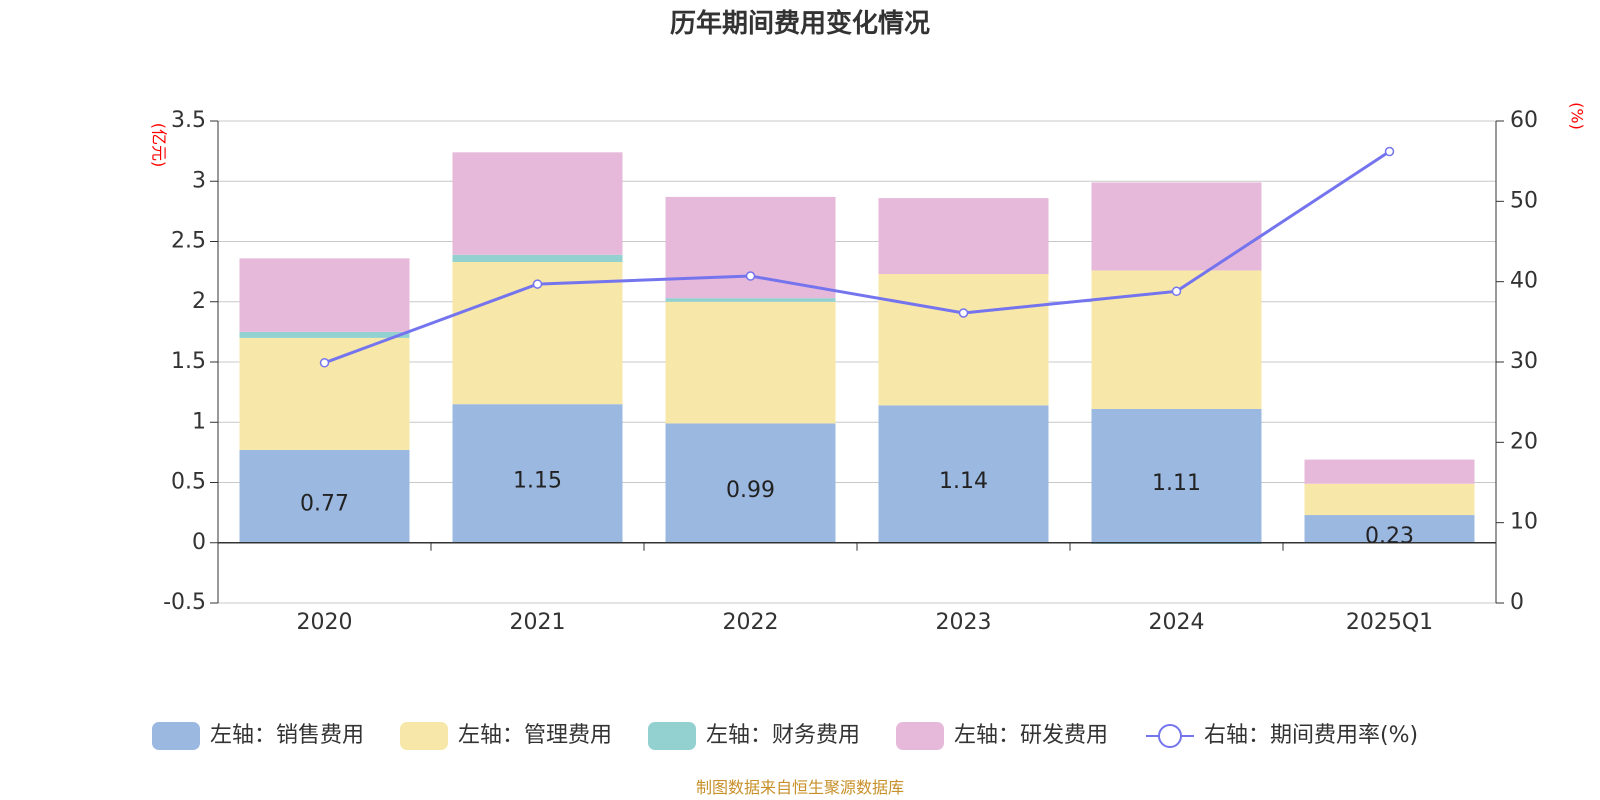  I want to click on x-axis-category-label: 2025Q1, so click(1389, 622).